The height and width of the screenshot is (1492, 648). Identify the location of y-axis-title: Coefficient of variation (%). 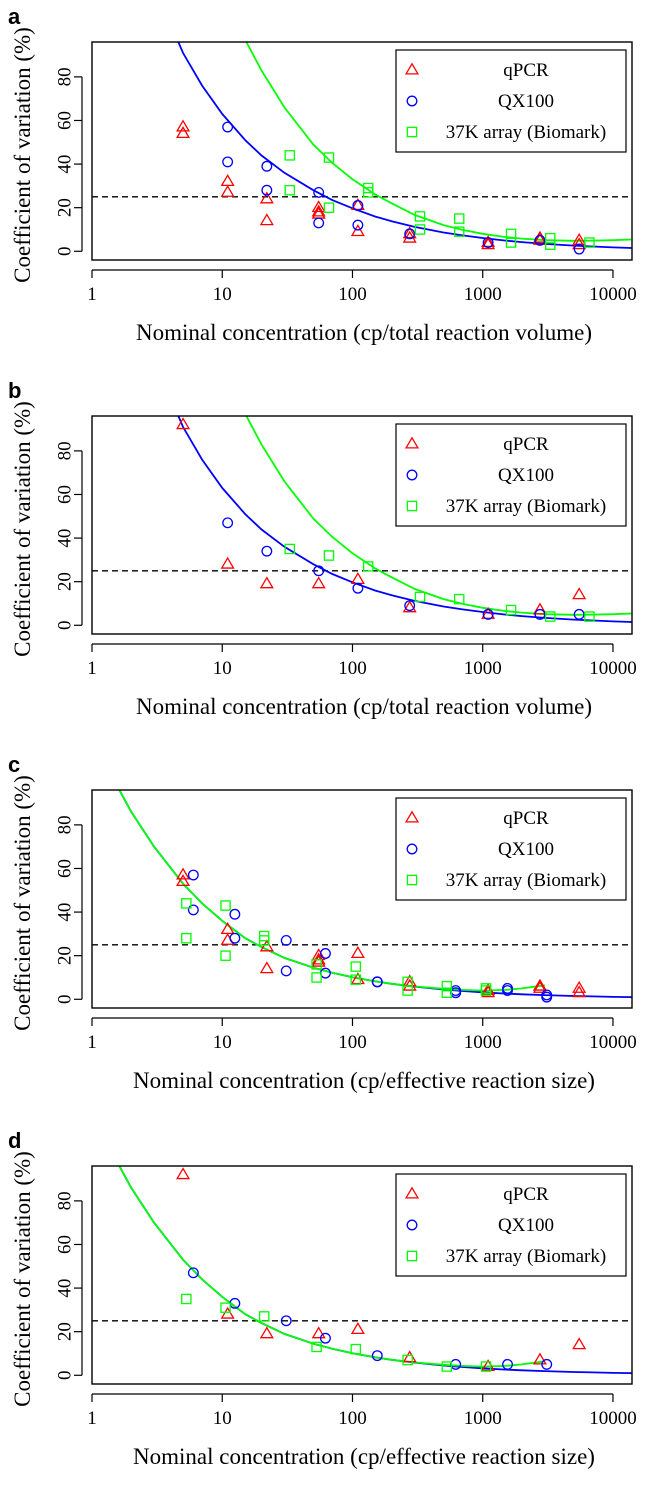
(22, 529).